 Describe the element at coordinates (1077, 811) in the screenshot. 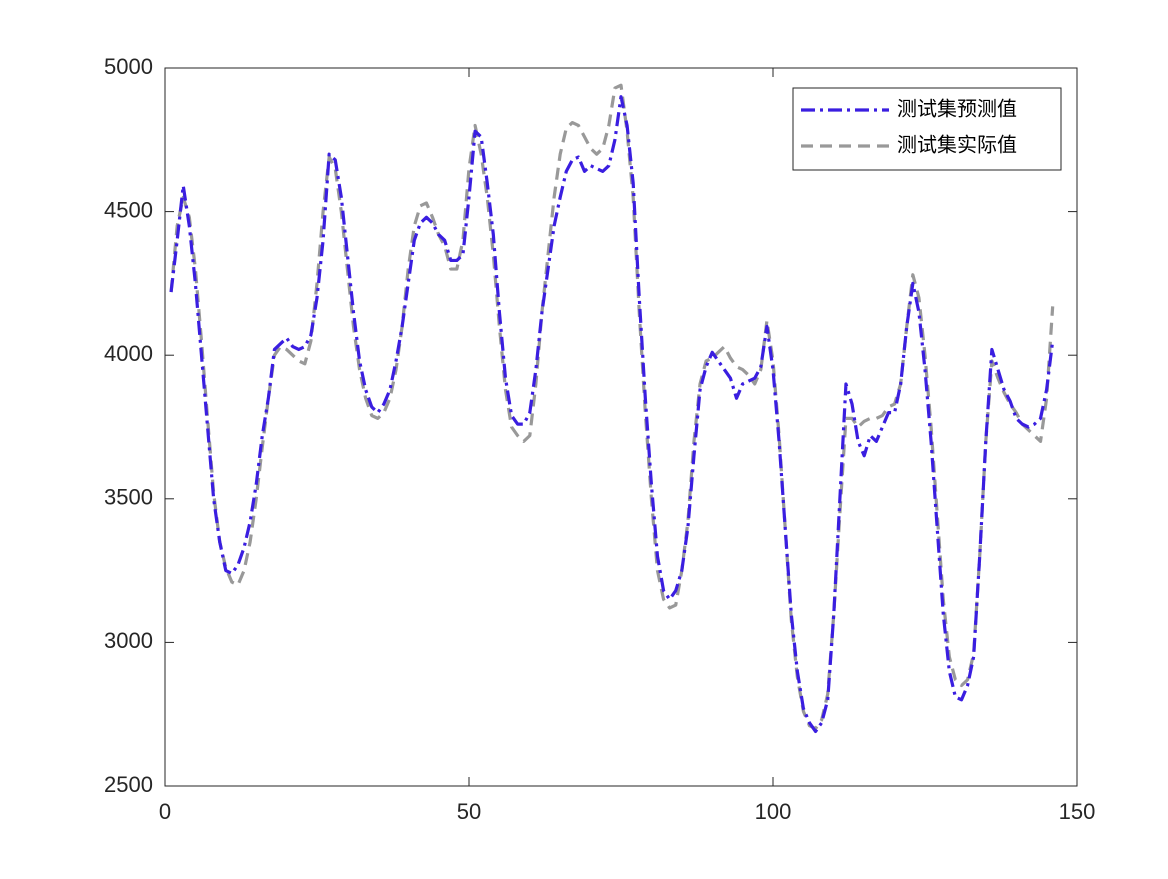

I see `x-tick-label: 150` at that location.